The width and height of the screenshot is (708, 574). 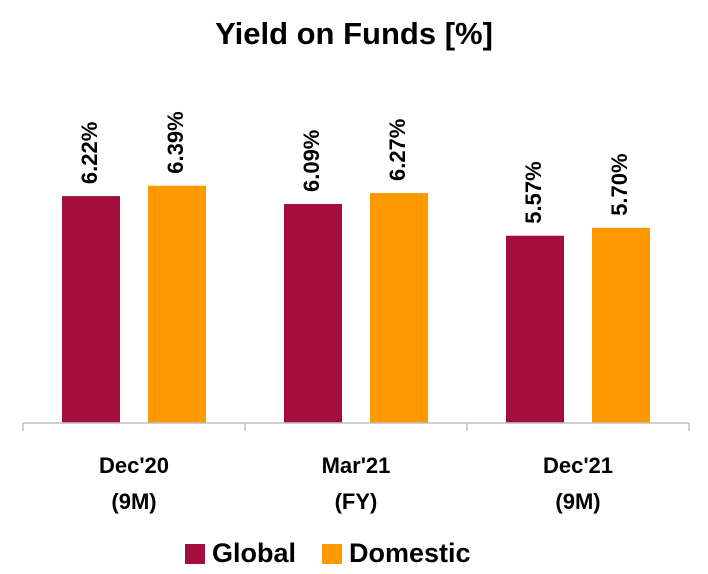 I want to click on legend-label: Domestic, so click(x=410, y=553).